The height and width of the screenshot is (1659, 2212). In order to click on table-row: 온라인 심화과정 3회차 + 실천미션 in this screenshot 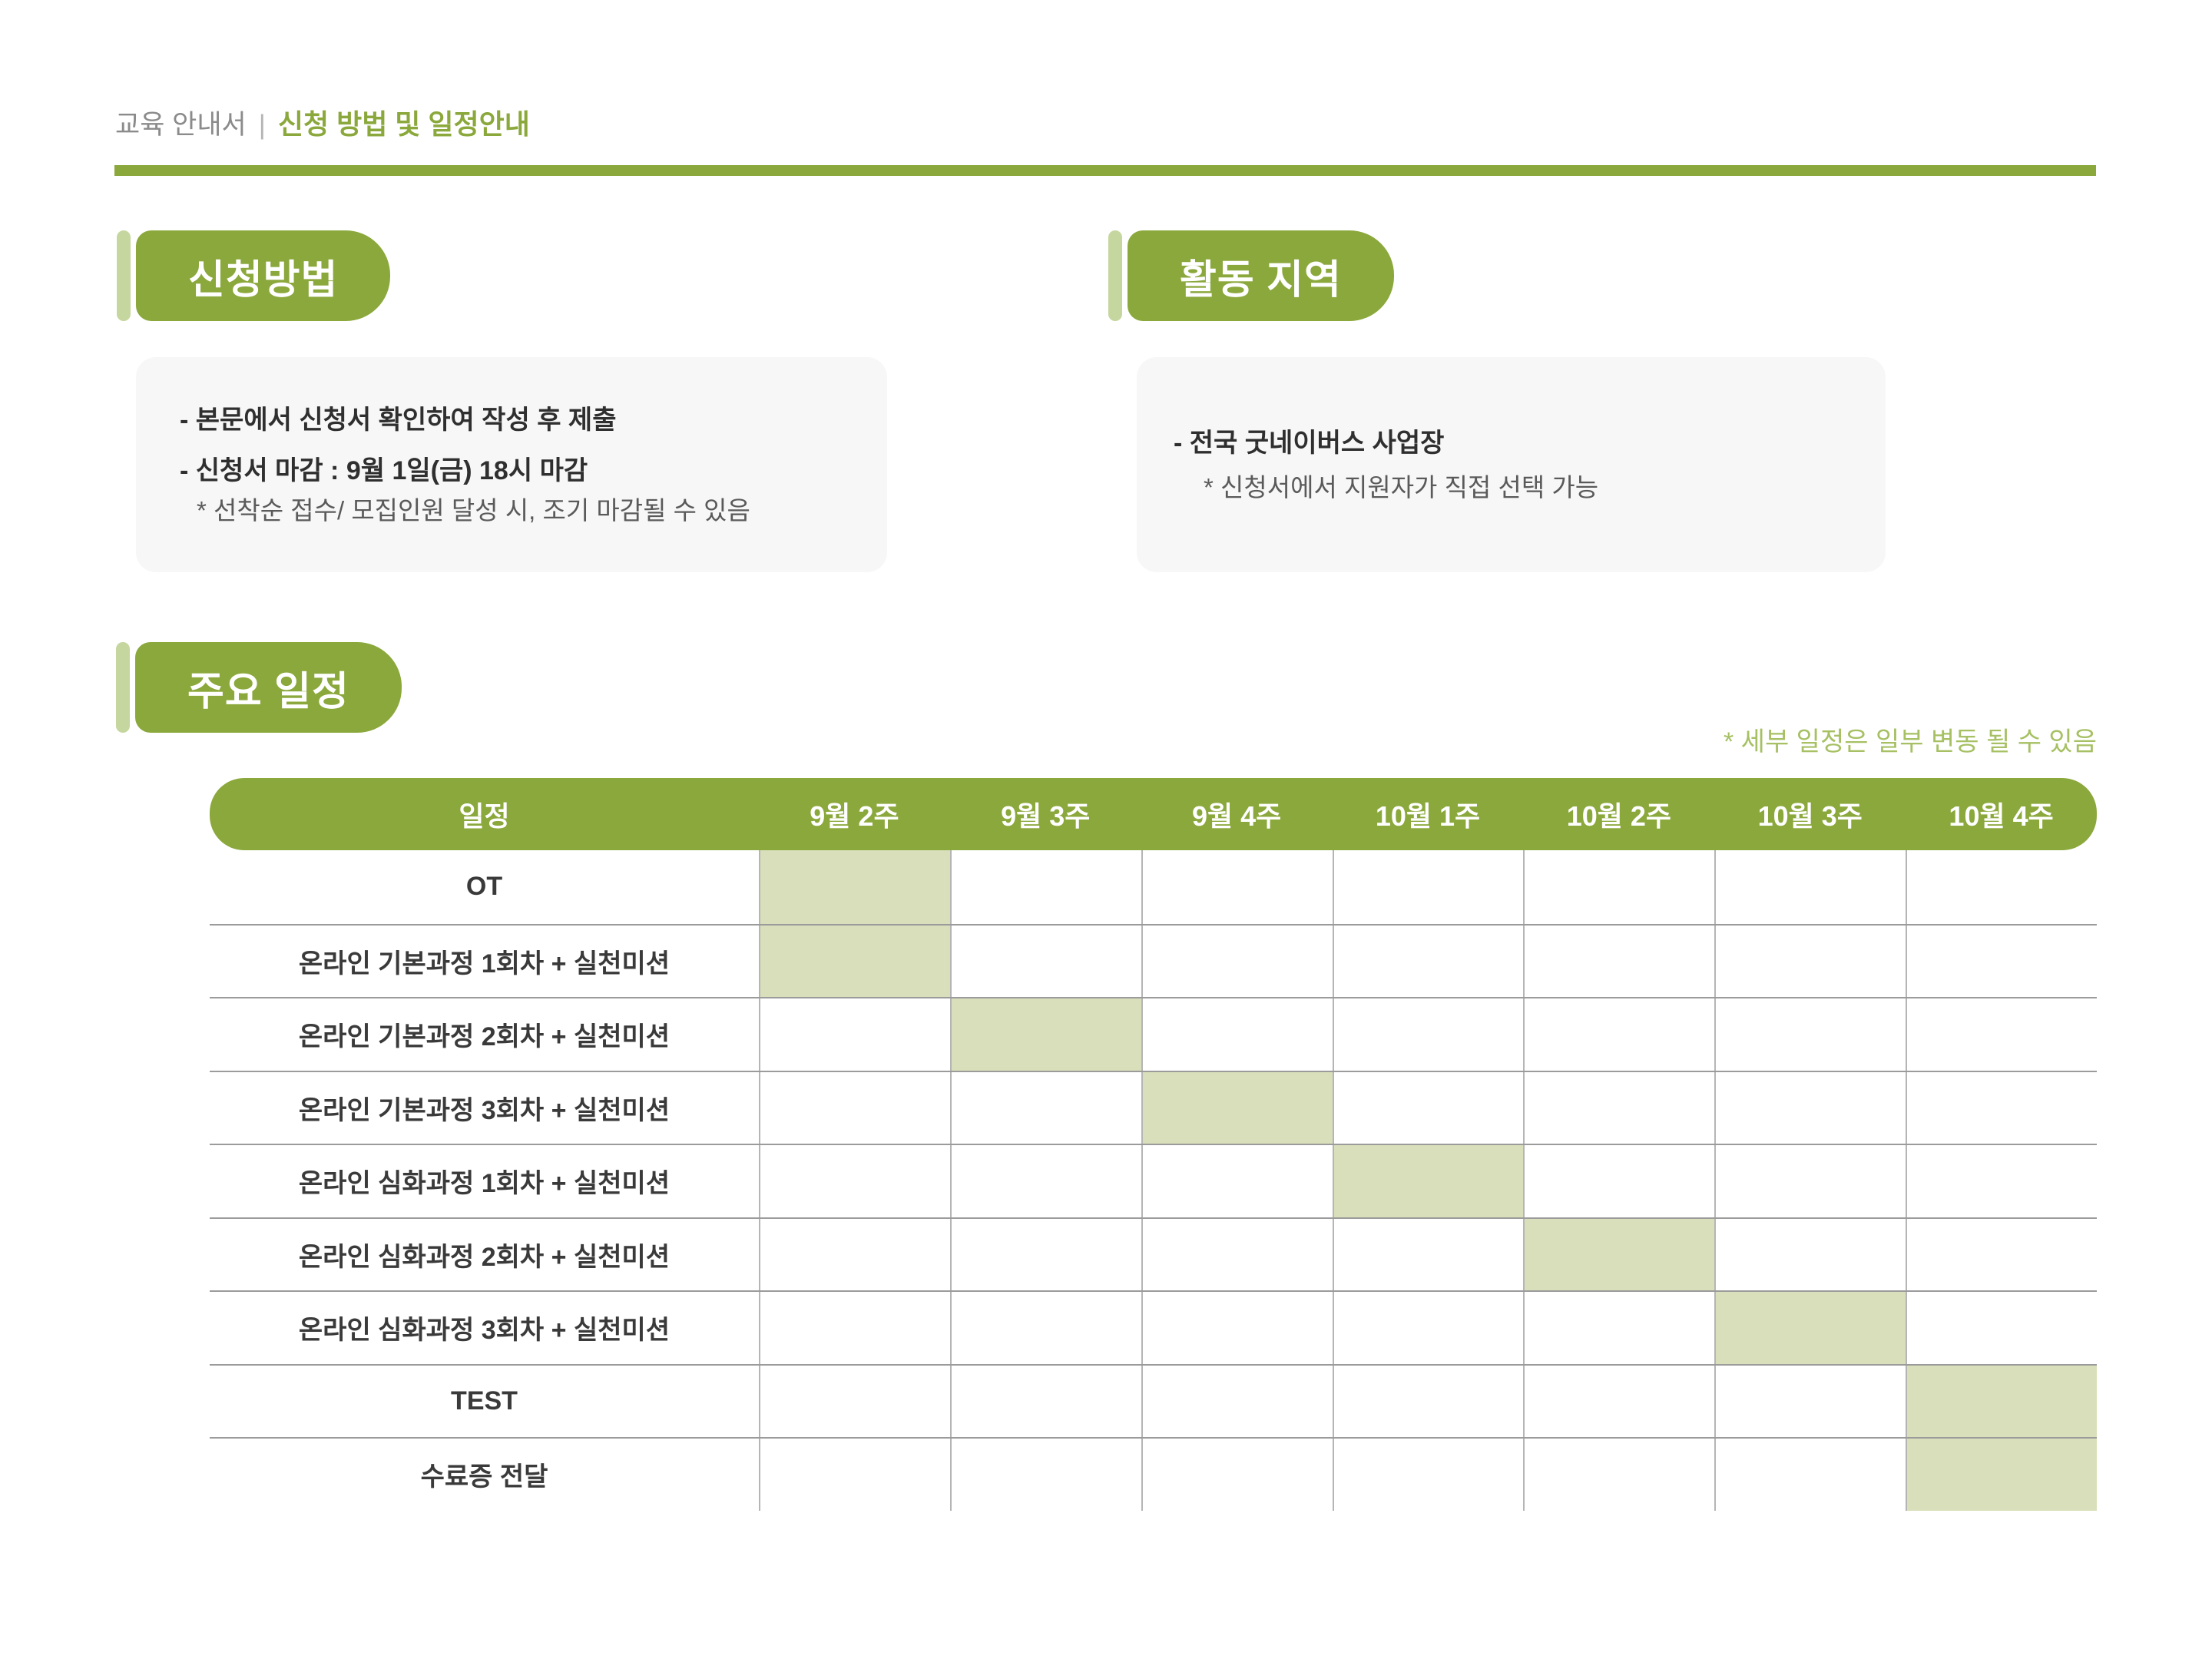, I will do `click(1153, 1327)`.